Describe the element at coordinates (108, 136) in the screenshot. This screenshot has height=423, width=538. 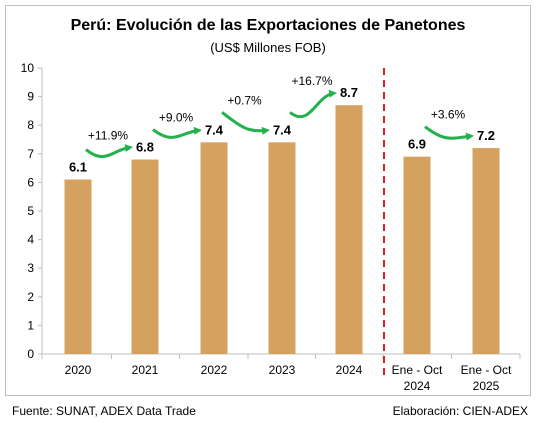
I see `growth-label: +11.9%` at that location.